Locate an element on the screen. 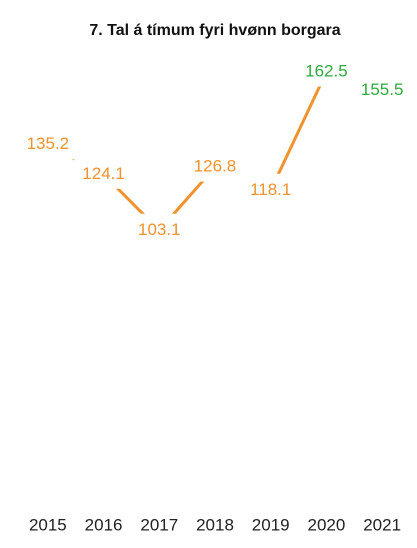 The width and height of the screenshot is (417, 548). value-label: 155.5 is located at coordinates (382, 89).